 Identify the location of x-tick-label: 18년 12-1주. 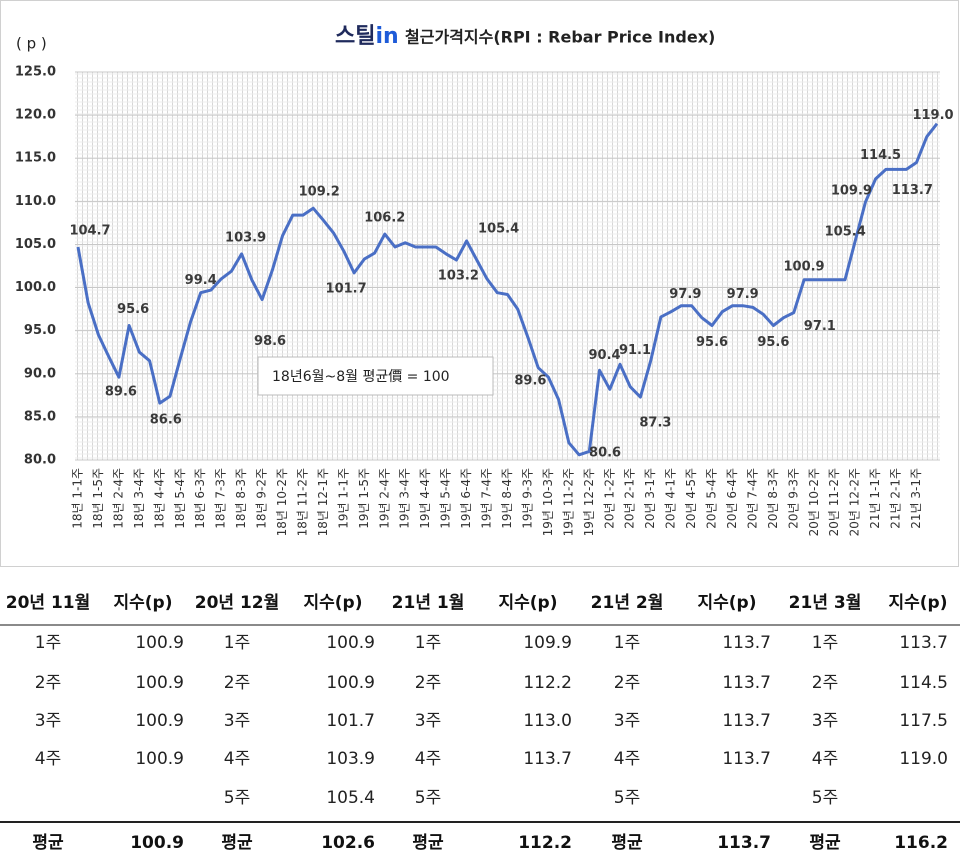
(323, 502).